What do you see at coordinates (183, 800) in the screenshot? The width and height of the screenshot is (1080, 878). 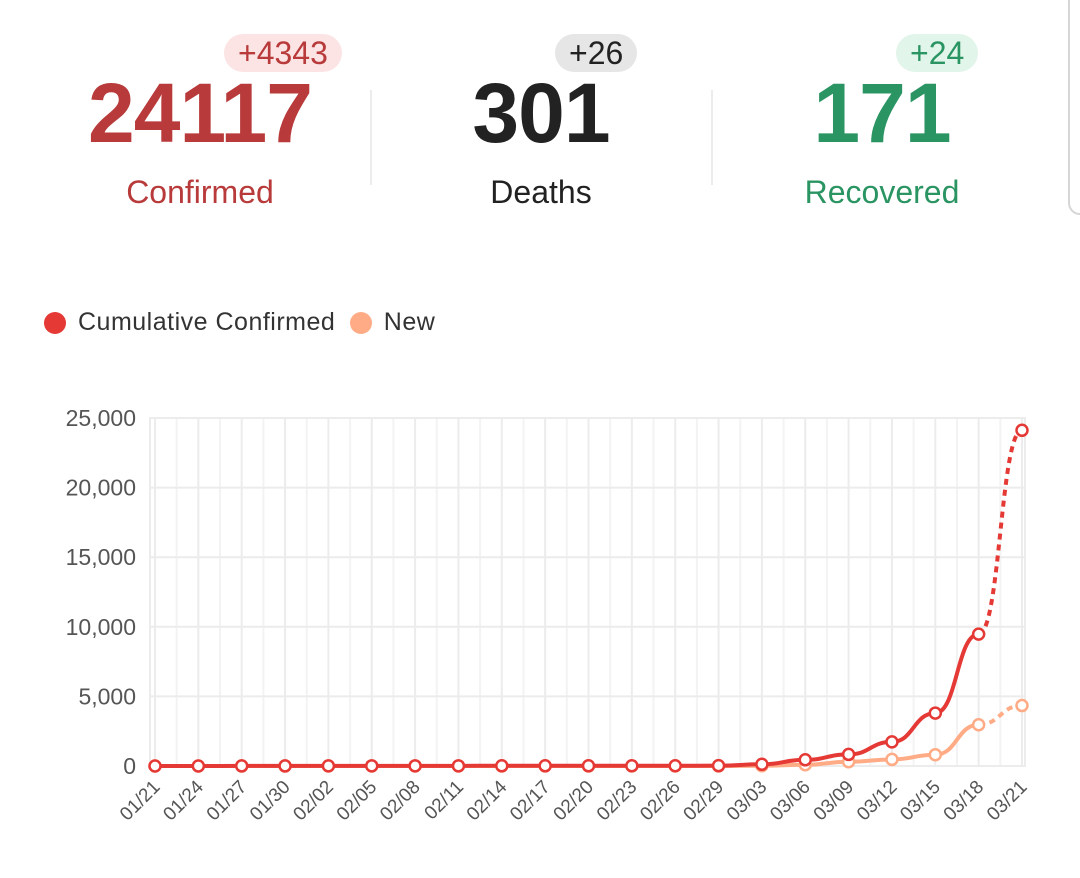 I see `x-tick-label: 01/24` at bounding box center [183, 800].